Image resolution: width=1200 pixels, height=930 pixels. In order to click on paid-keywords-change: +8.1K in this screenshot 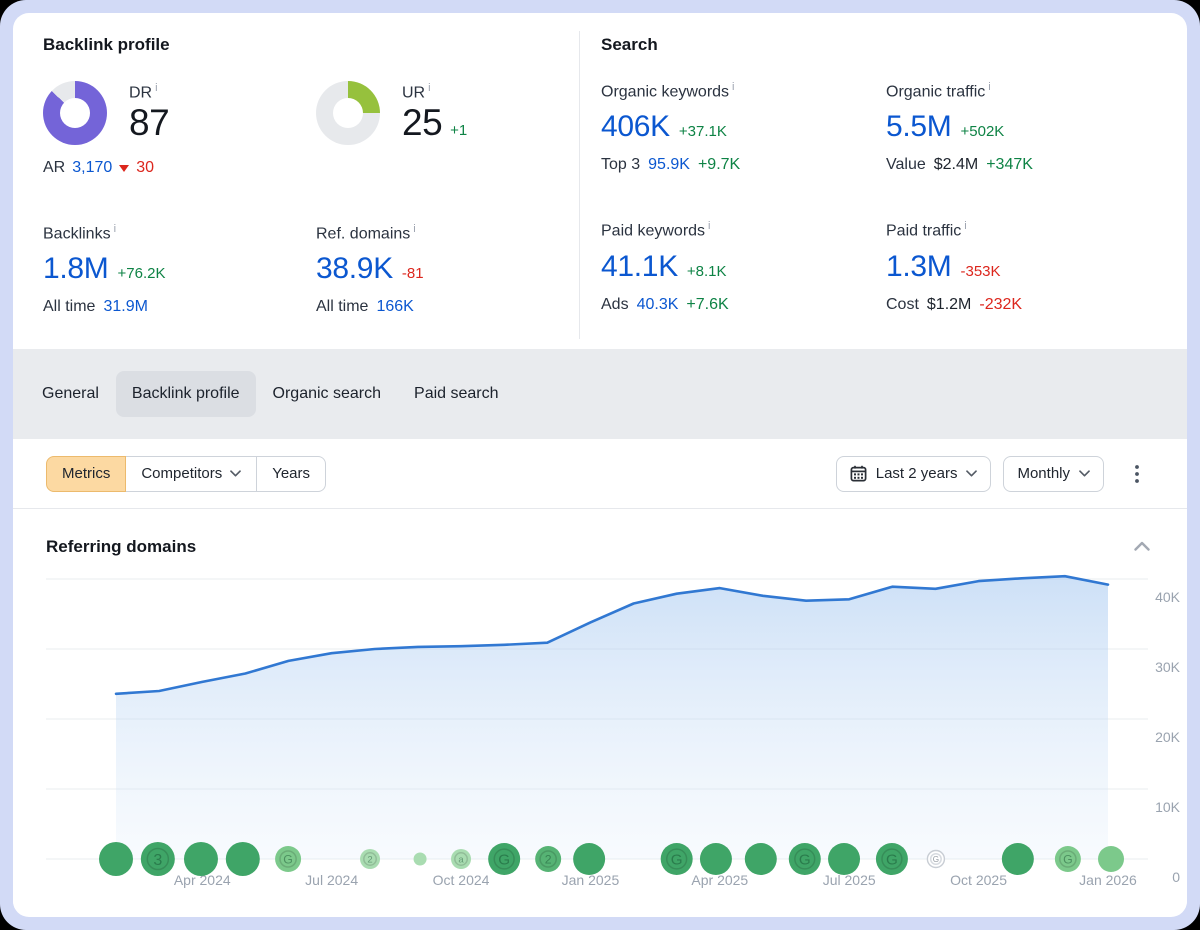, I will do `click(706, 271)`.